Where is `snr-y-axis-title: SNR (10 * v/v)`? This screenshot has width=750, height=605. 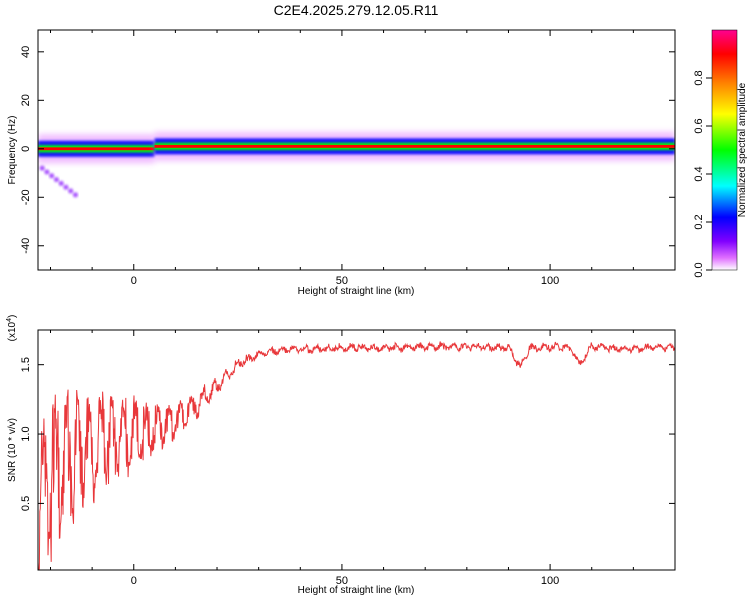
snr-y-axis-title: SNR (10 * v/v) is located at coordinates (12, 450).